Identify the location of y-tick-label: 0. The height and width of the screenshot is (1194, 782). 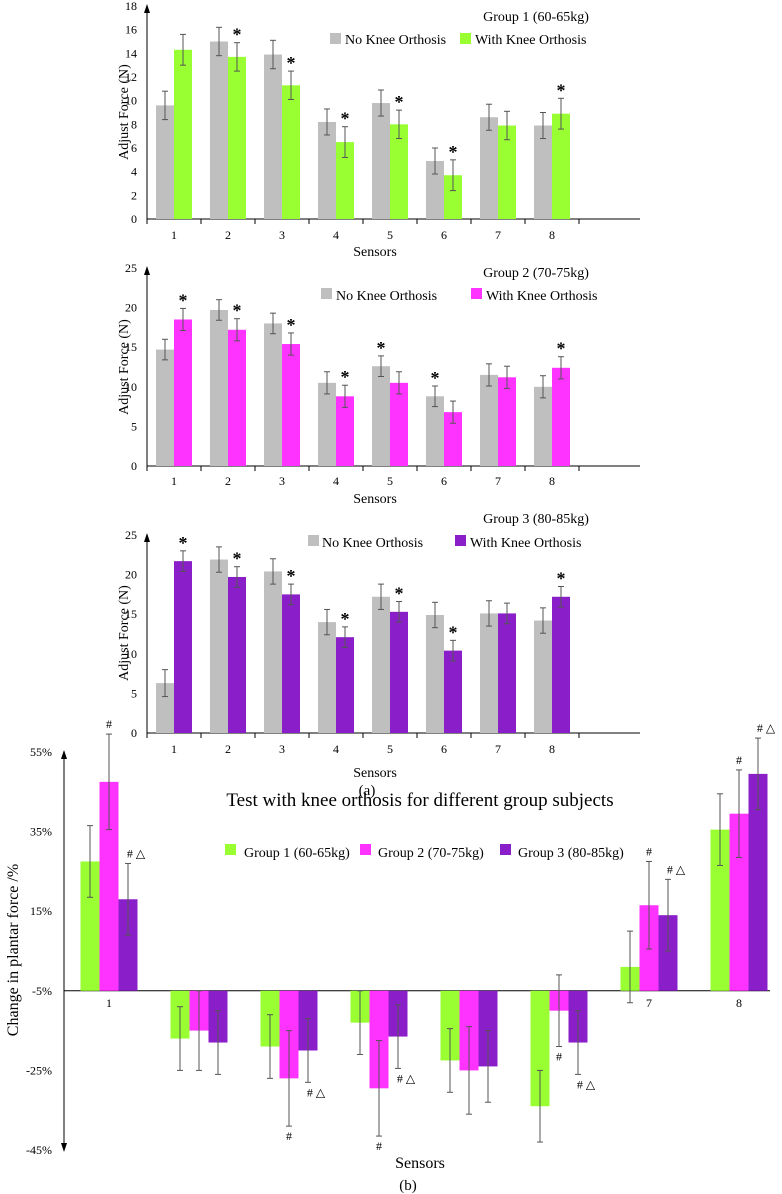
(134, 219).